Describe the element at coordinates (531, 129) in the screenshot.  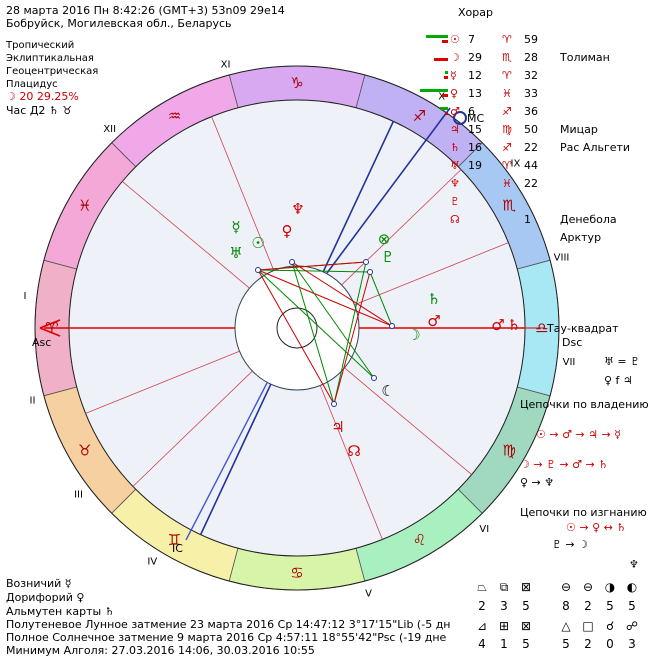
I see `planet-minutes: 50` at that location.